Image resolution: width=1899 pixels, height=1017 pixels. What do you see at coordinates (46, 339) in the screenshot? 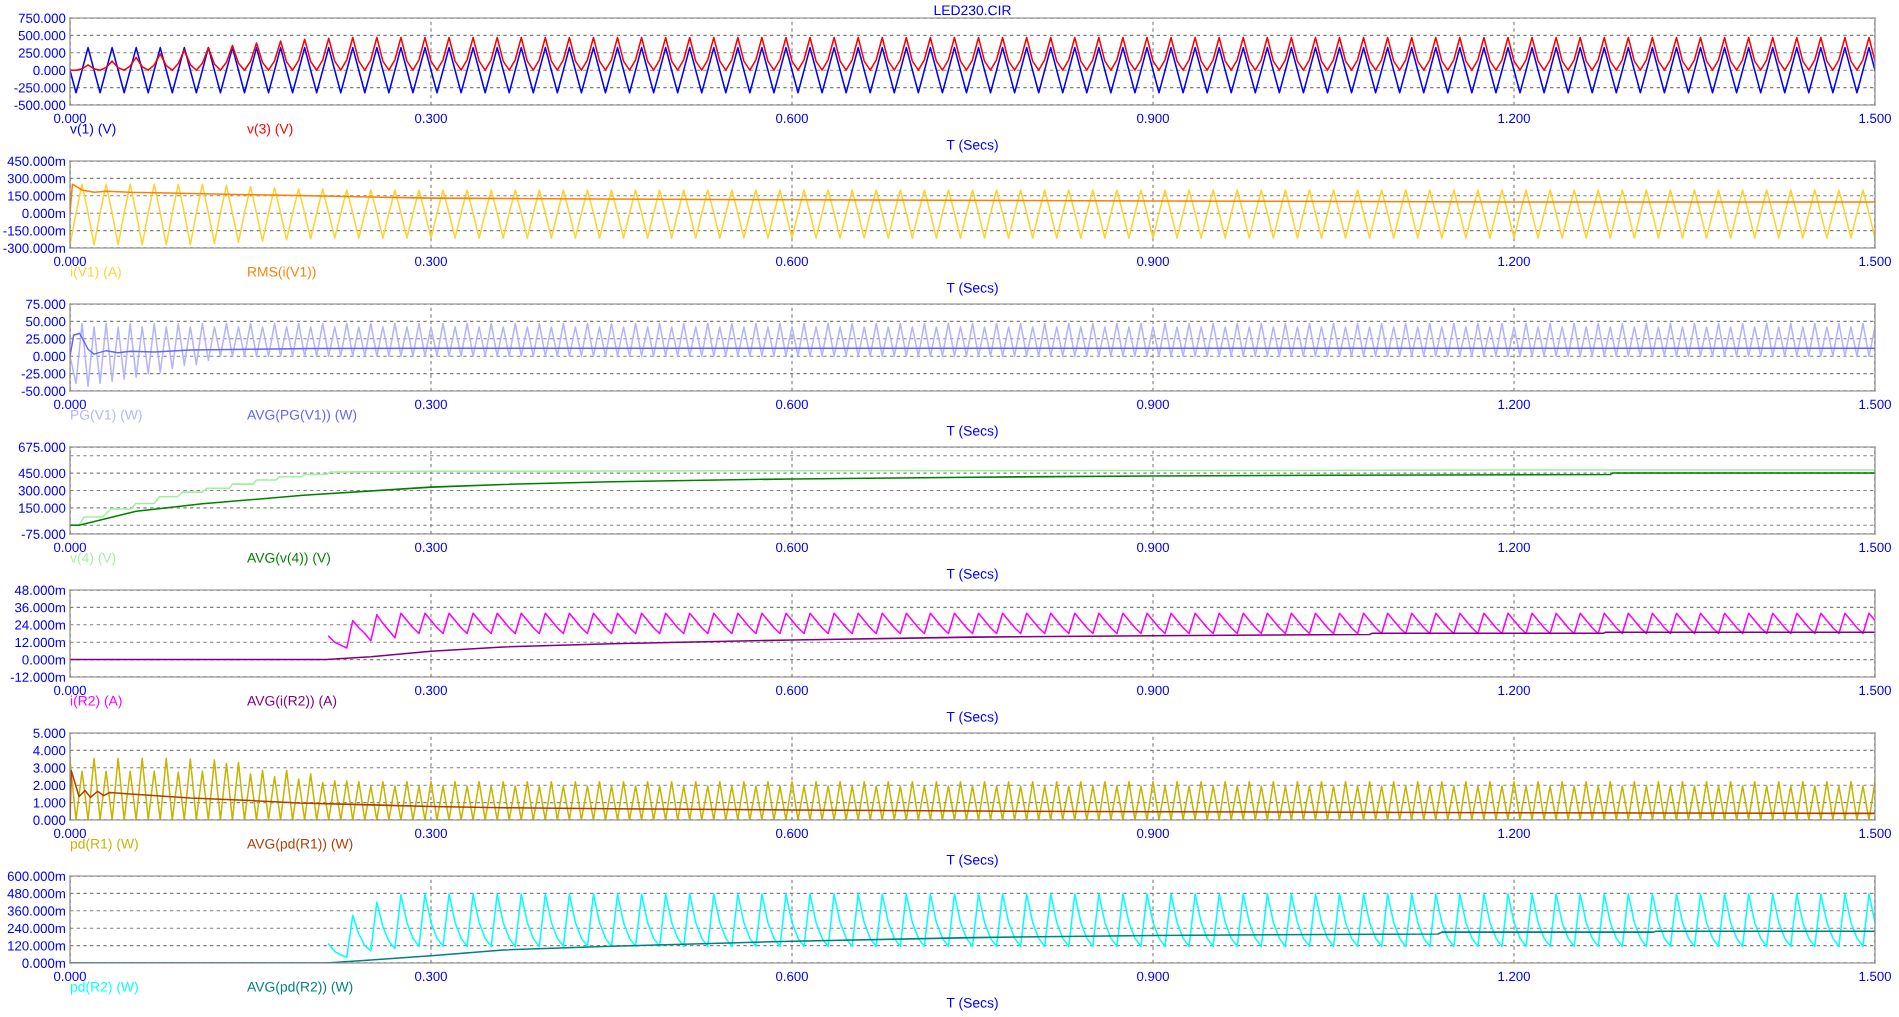
I see `y-tick-label: 25.000` at bounding box center [46, 339].